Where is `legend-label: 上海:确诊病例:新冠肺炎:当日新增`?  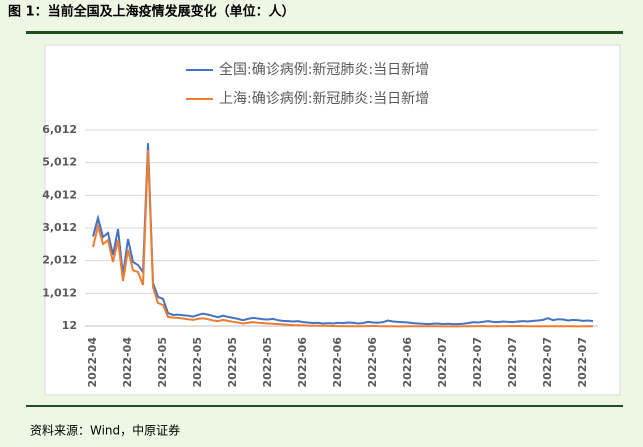 legend-label: 上海:确诊病例:新冠肺炎:当日新增 is located at coordinates (324, 99).